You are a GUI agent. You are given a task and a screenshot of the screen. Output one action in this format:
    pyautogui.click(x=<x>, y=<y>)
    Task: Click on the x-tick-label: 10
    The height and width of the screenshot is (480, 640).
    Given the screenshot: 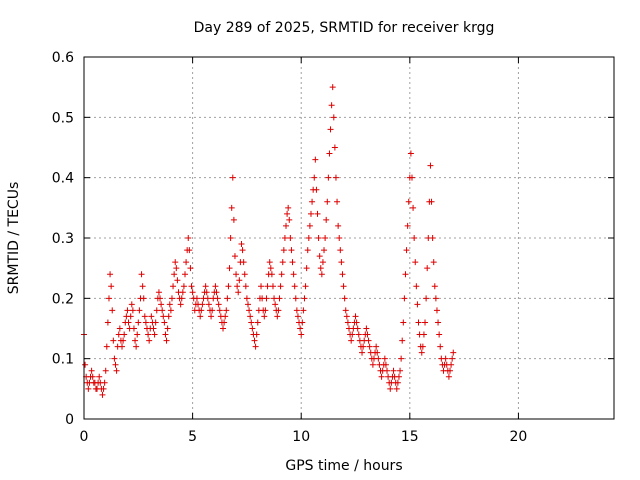 What is the action you would take?
    pyautogui.click(x=301, y=437)
    